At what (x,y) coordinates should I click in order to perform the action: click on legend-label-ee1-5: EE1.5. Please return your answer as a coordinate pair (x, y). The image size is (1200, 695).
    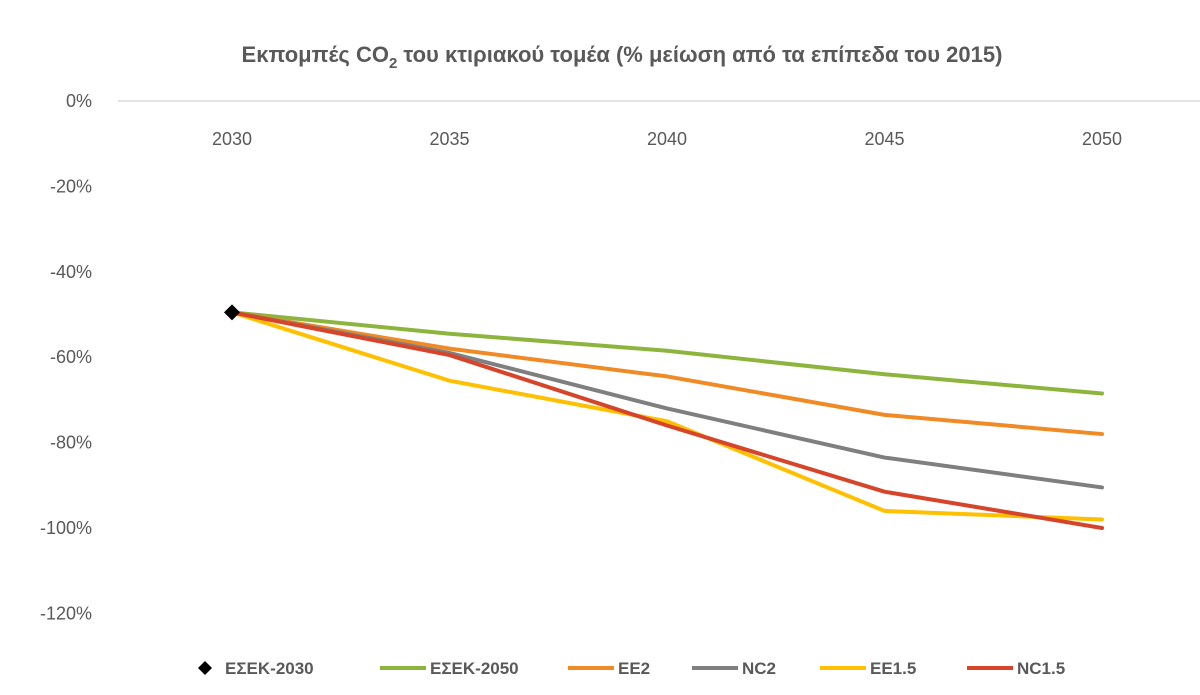
    Looking at the image, I should click on (893, 668).